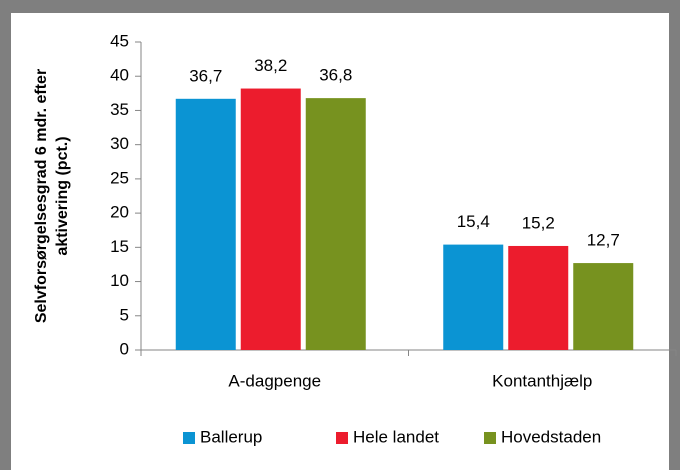 The height and width of the screenshot is (470, 680). I want to click on data-label: 36,7, so click(205, 75).